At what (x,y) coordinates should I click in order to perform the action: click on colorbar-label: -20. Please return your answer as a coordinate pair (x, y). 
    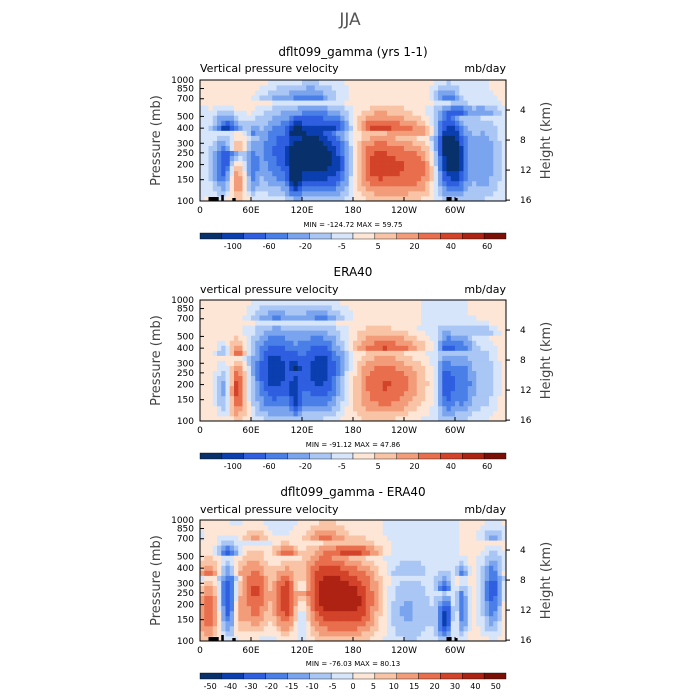
    Looking at the image, I should click on (305, 246).